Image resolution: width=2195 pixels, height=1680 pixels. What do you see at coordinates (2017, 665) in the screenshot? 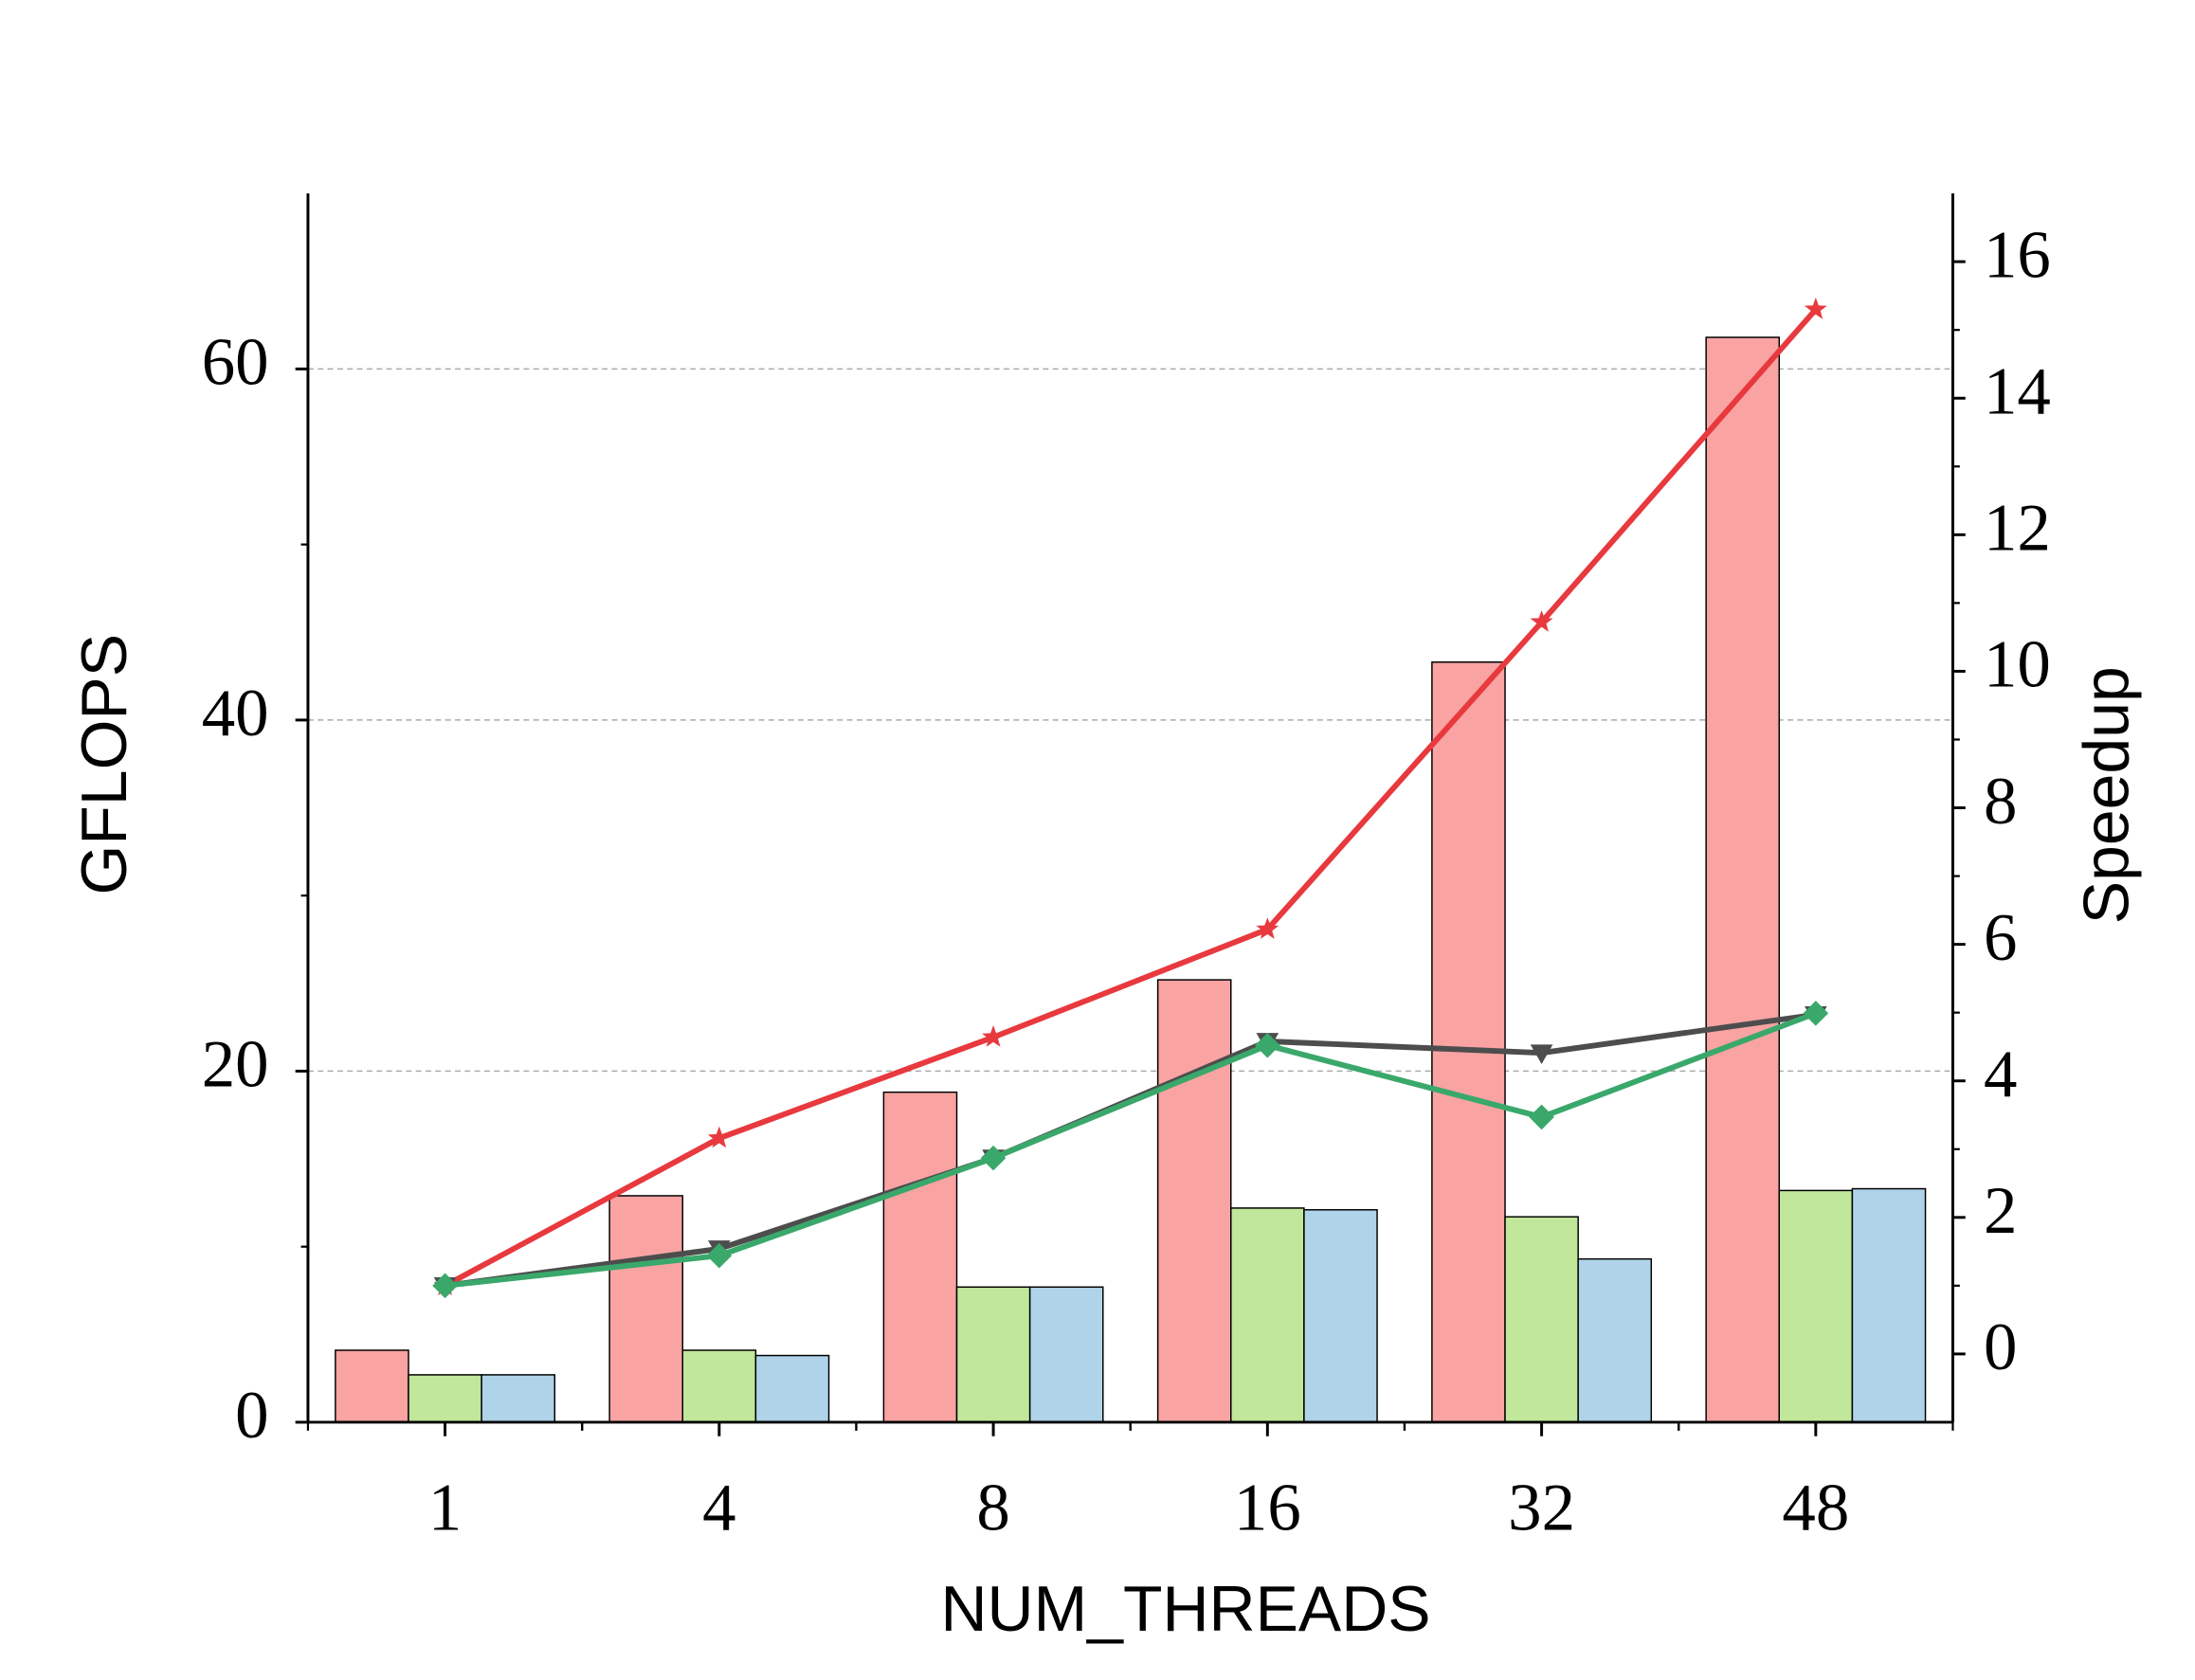
I see `y2-tick-label: 10` at bounding box center [2017, 665].